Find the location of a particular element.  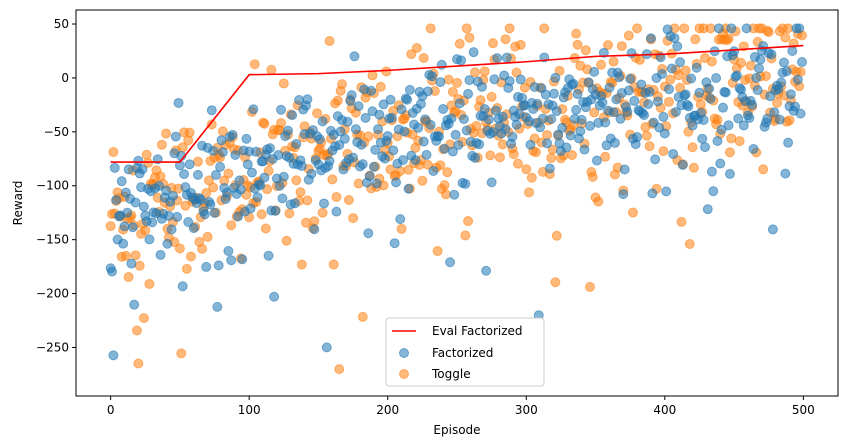

x-tick-label: 0 is located at coordinates (111, 410).